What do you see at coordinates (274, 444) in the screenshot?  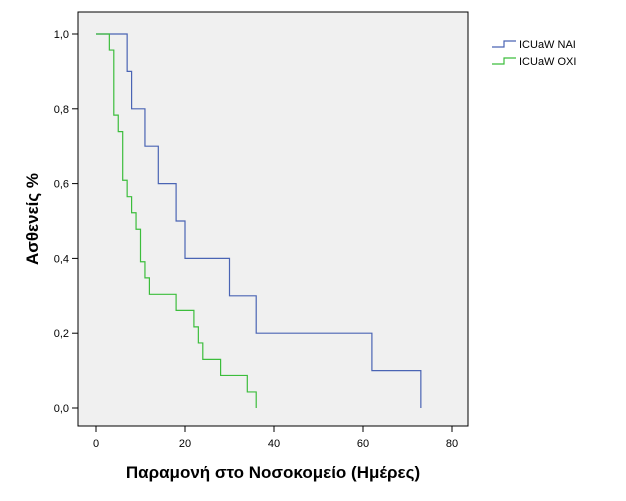 I see `x-tick-label: 40` at bounding box center [274, 444].